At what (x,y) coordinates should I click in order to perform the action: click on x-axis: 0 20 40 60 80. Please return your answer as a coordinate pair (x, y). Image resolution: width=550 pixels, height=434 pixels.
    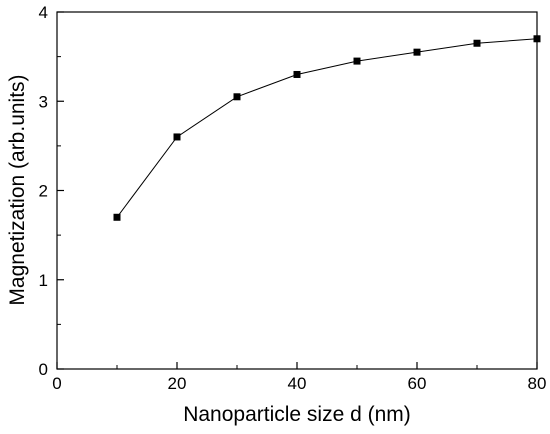
    Looking at the image, I should click on (299, 377).